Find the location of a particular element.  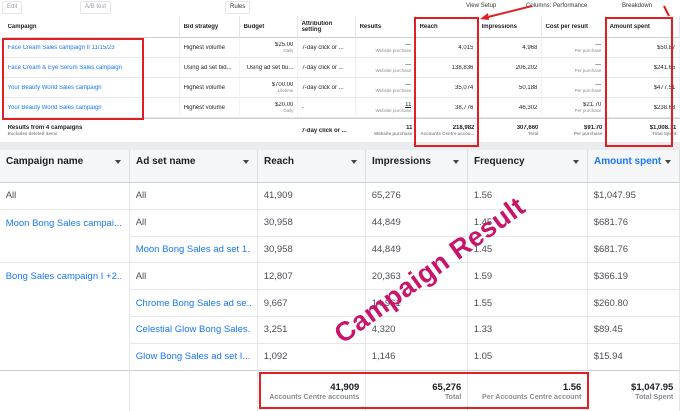

ab-test-button: A/B test is located at coordinates (96, 7).